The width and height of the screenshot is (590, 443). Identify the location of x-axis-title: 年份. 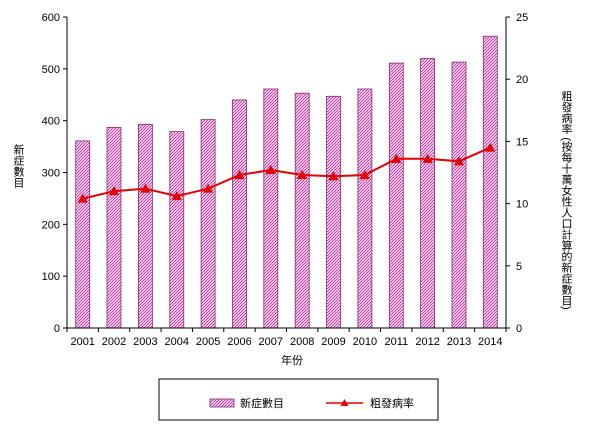
(292, 360).